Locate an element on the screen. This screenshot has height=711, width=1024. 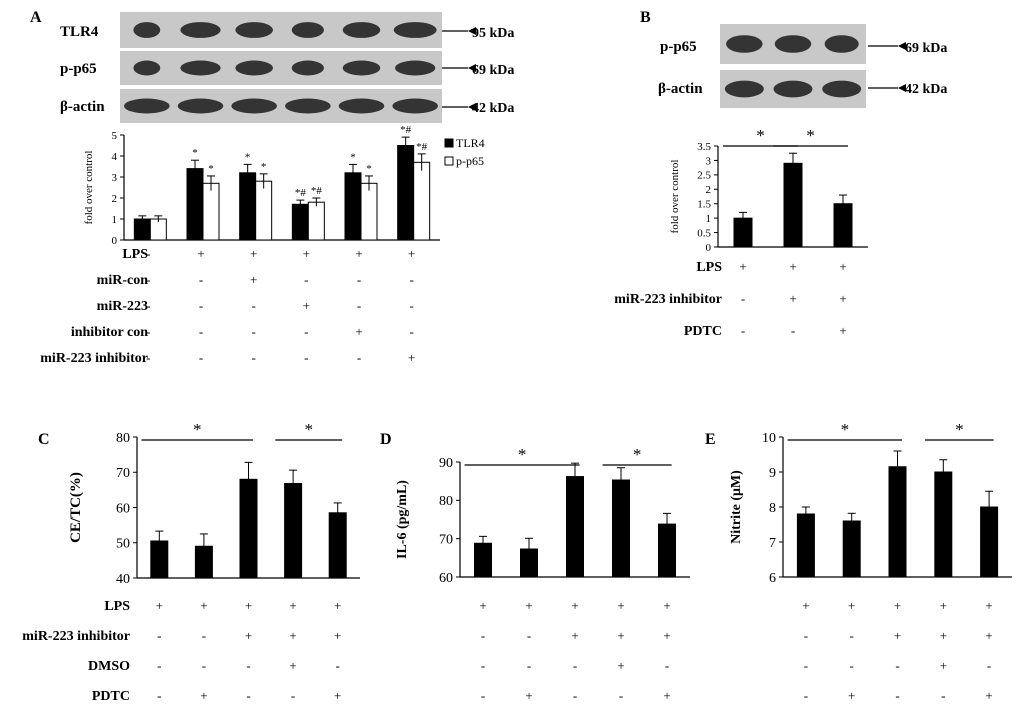
chart-e-y-tick-label: 6 is located at coordinates (772, 578).